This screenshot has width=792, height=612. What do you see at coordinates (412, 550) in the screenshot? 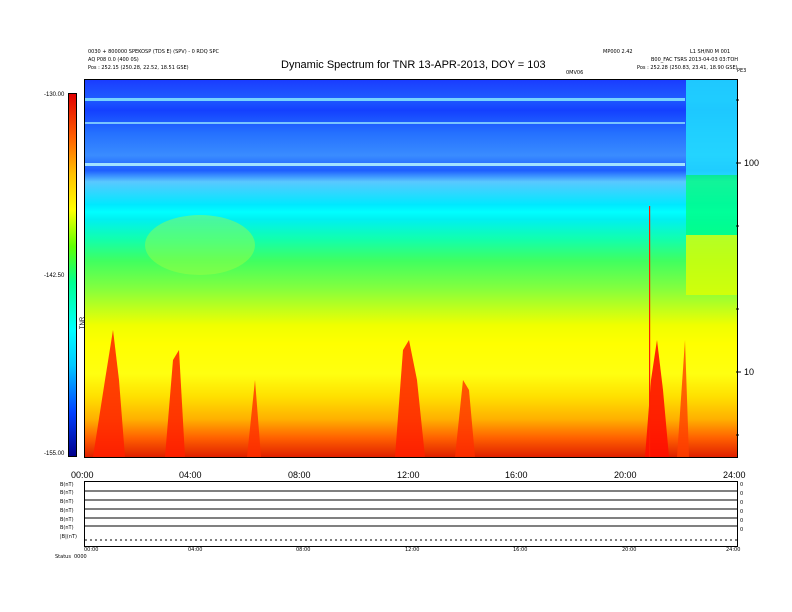
I see `sub-x-tick: 12:00` at bounding box center [412, 550].